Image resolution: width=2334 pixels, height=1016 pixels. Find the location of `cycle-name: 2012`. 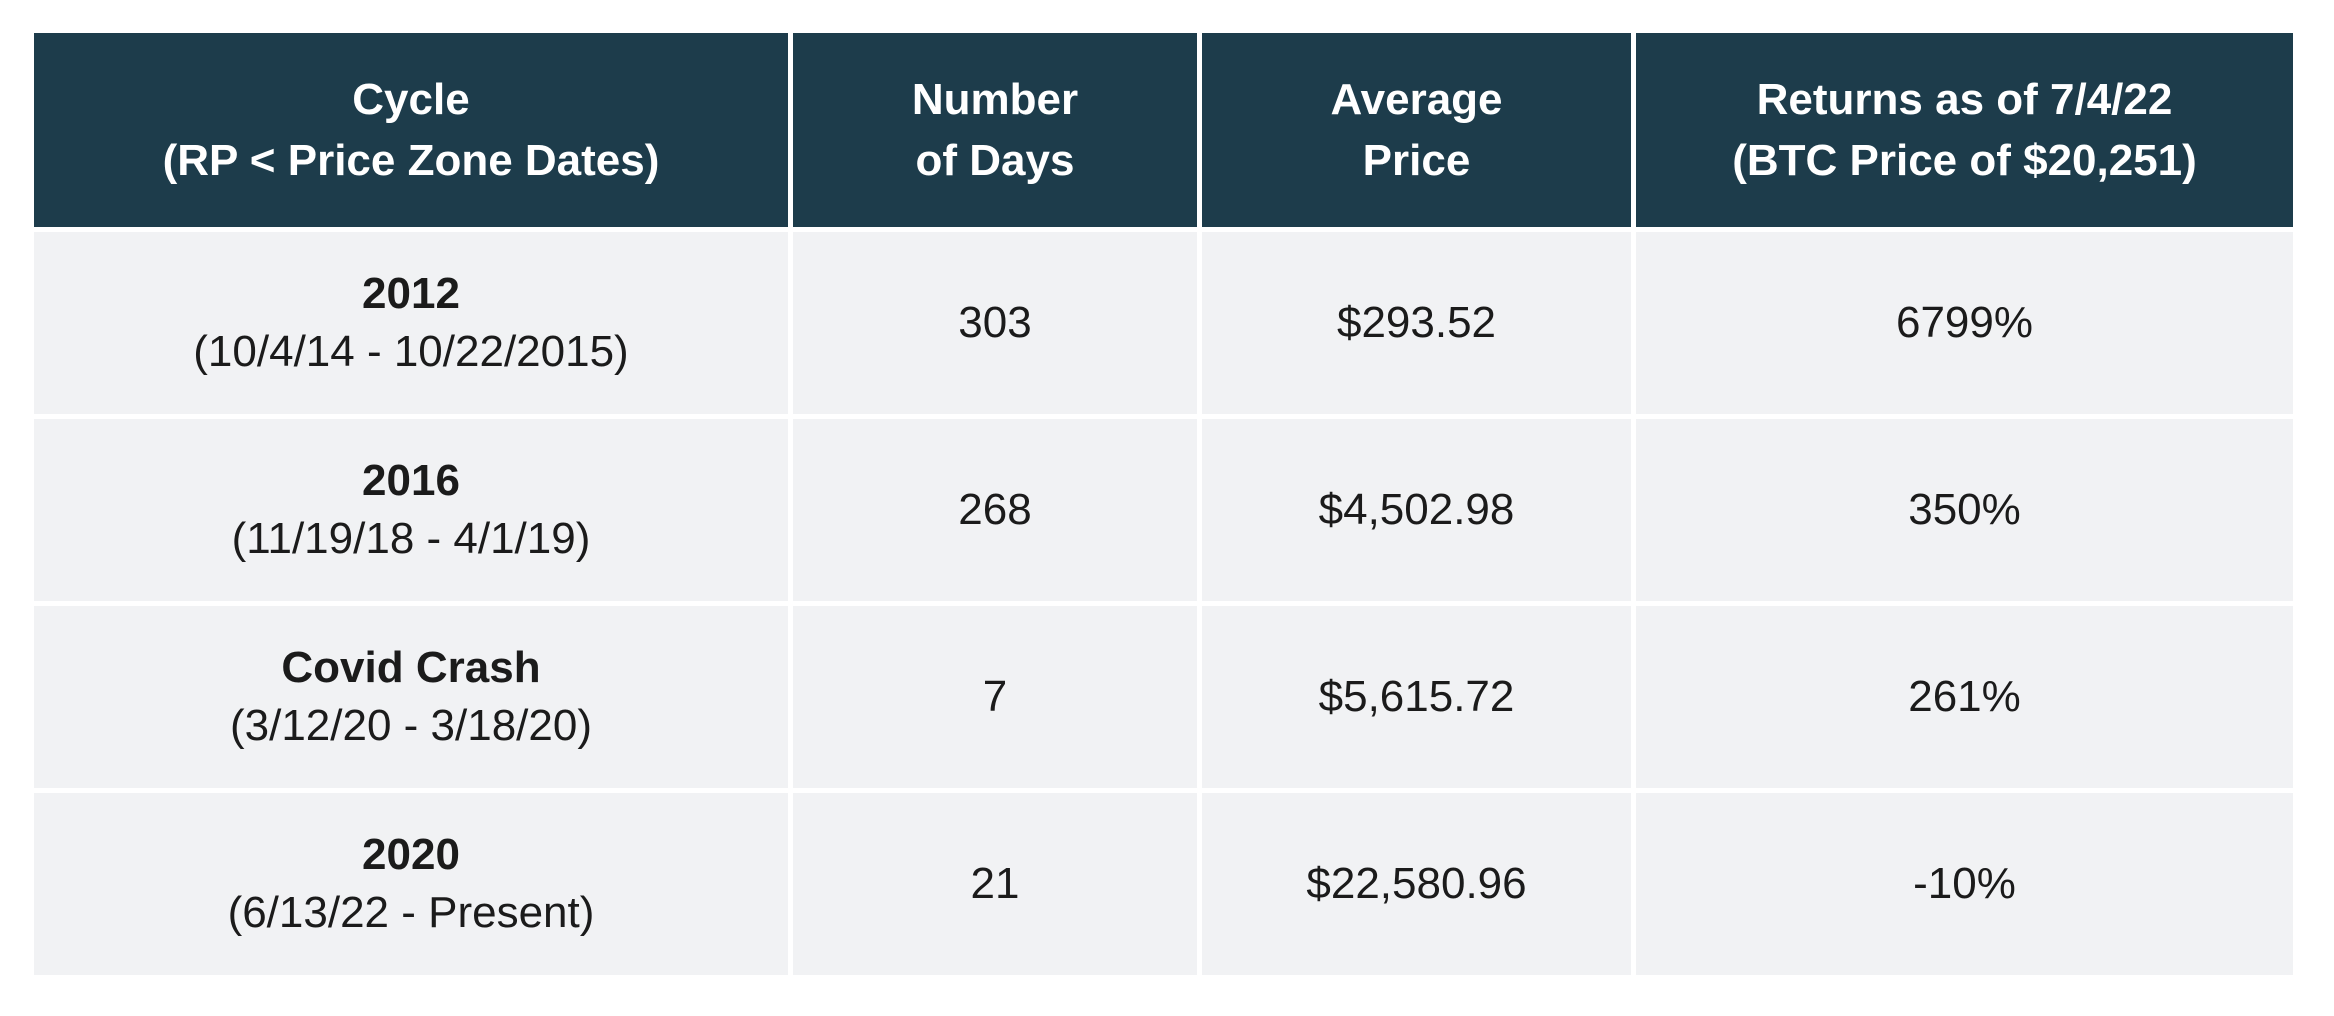

cycle-name: 2012 is located at coordinates (411, 293).